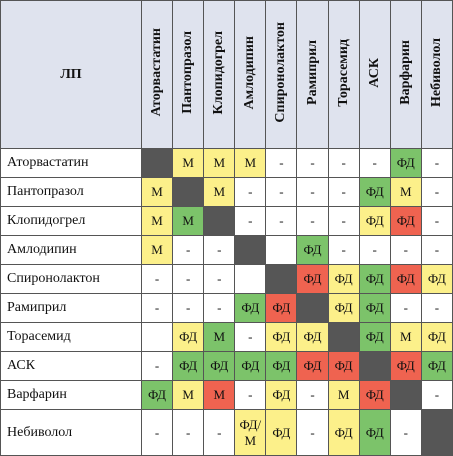 The image size is (453, 456). Describe the element at coordinates (226, 432) in the screenshot. I see `table-row: Небиволол - - - ФД/М ФД - ФД ФД -` at that location.